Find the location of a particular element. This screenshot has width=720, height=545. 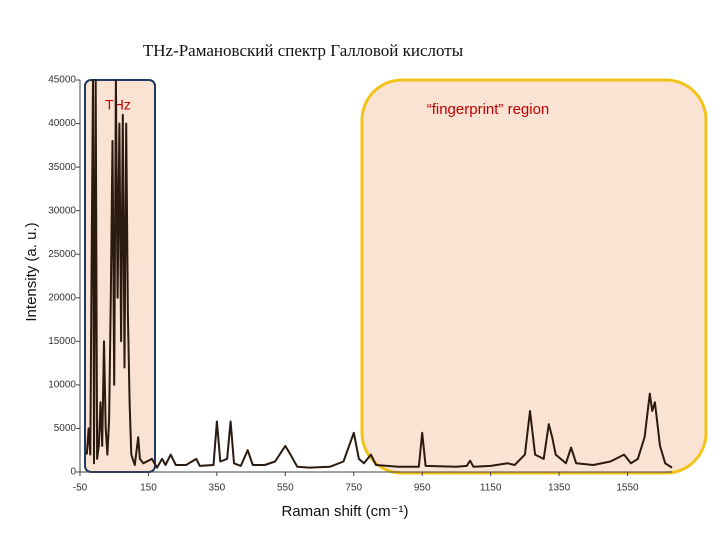

y-tick-label: 30000 is located at coordinates (62, 210).